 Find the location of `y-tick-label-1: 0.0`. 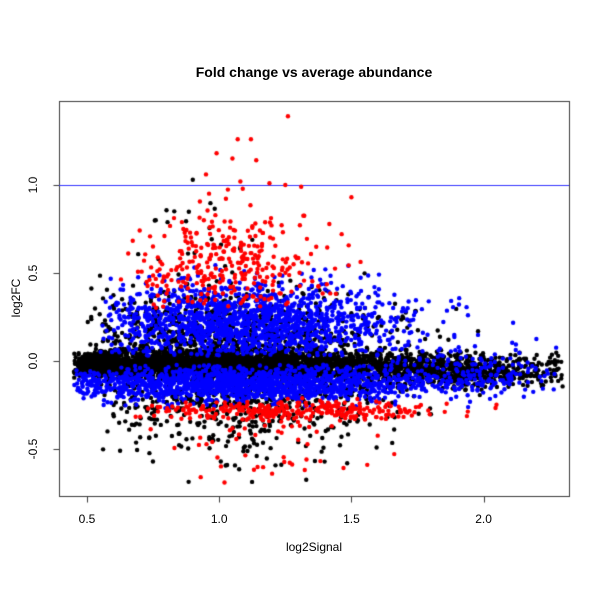

y-tick-label-1: 0.0 is located at coordinates (33, 361).